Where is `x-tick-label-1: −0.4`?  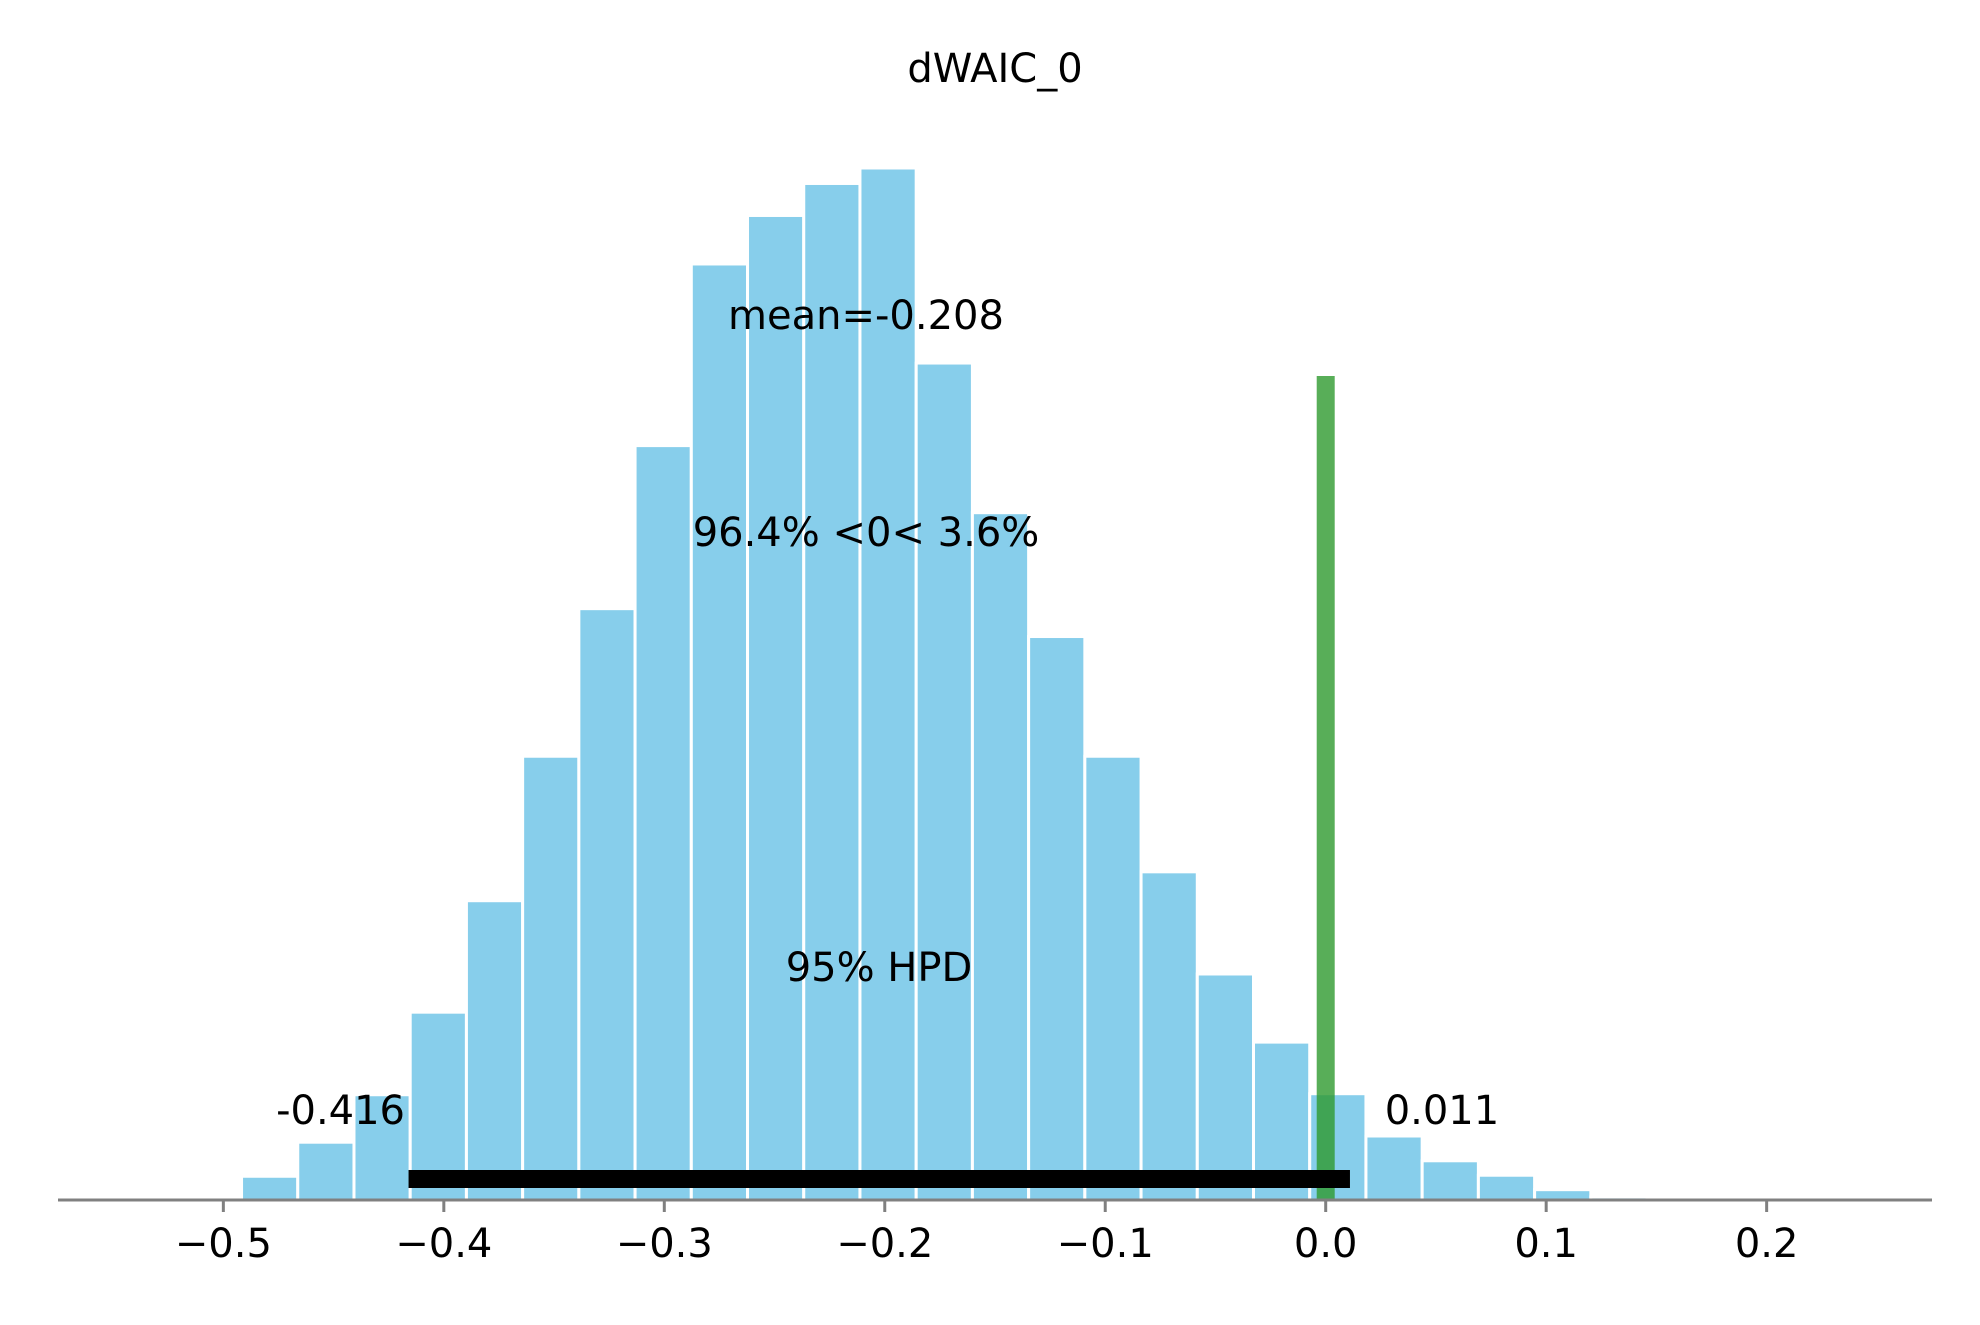
x-tick-label-1: −0.4 is located at coordinates (443, 1244).